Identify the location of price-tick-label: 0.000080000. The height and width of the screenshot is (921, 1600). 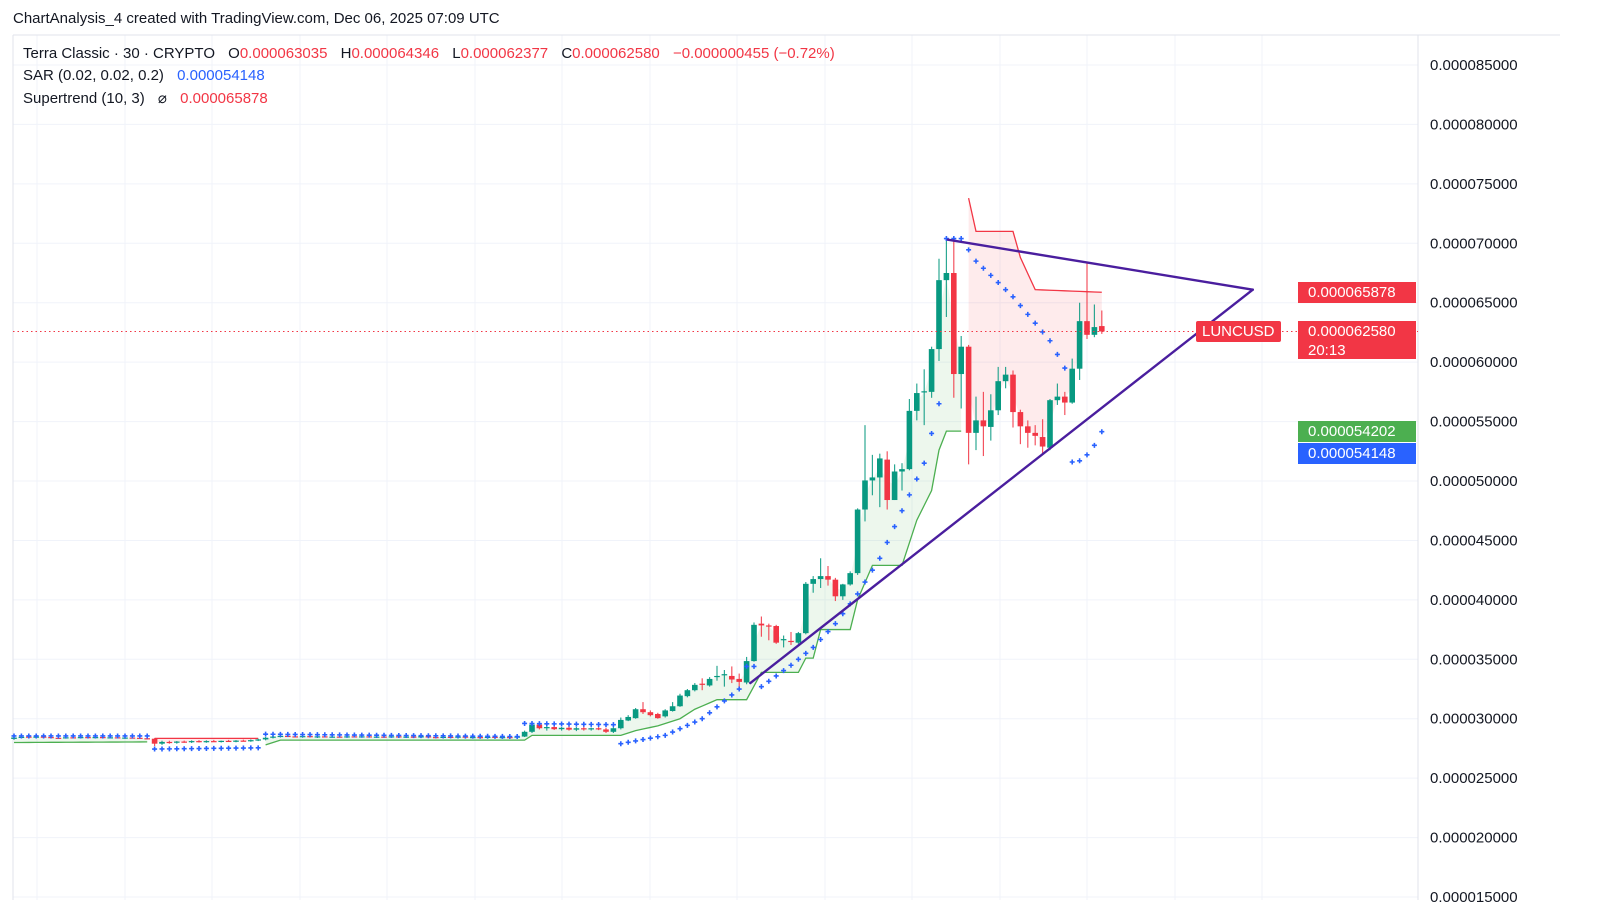
(1474, 124).